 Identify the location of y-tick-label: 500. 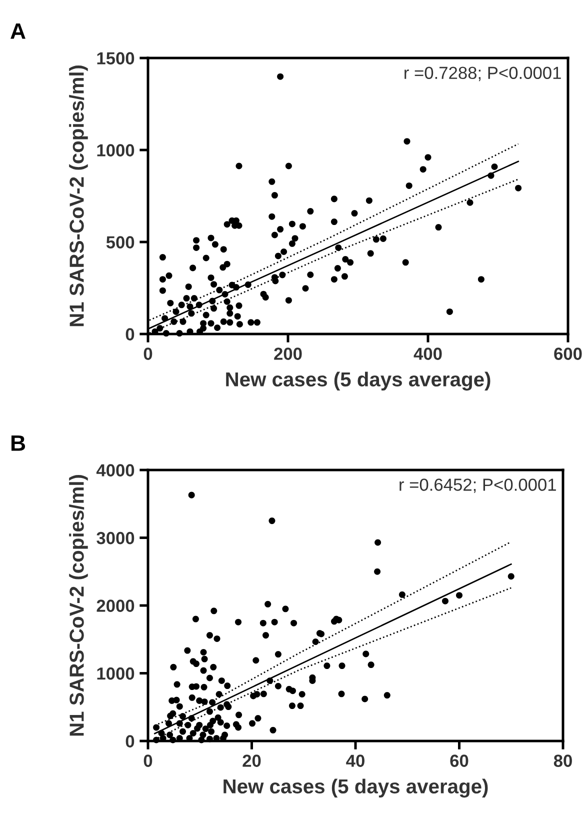
(120, 242).